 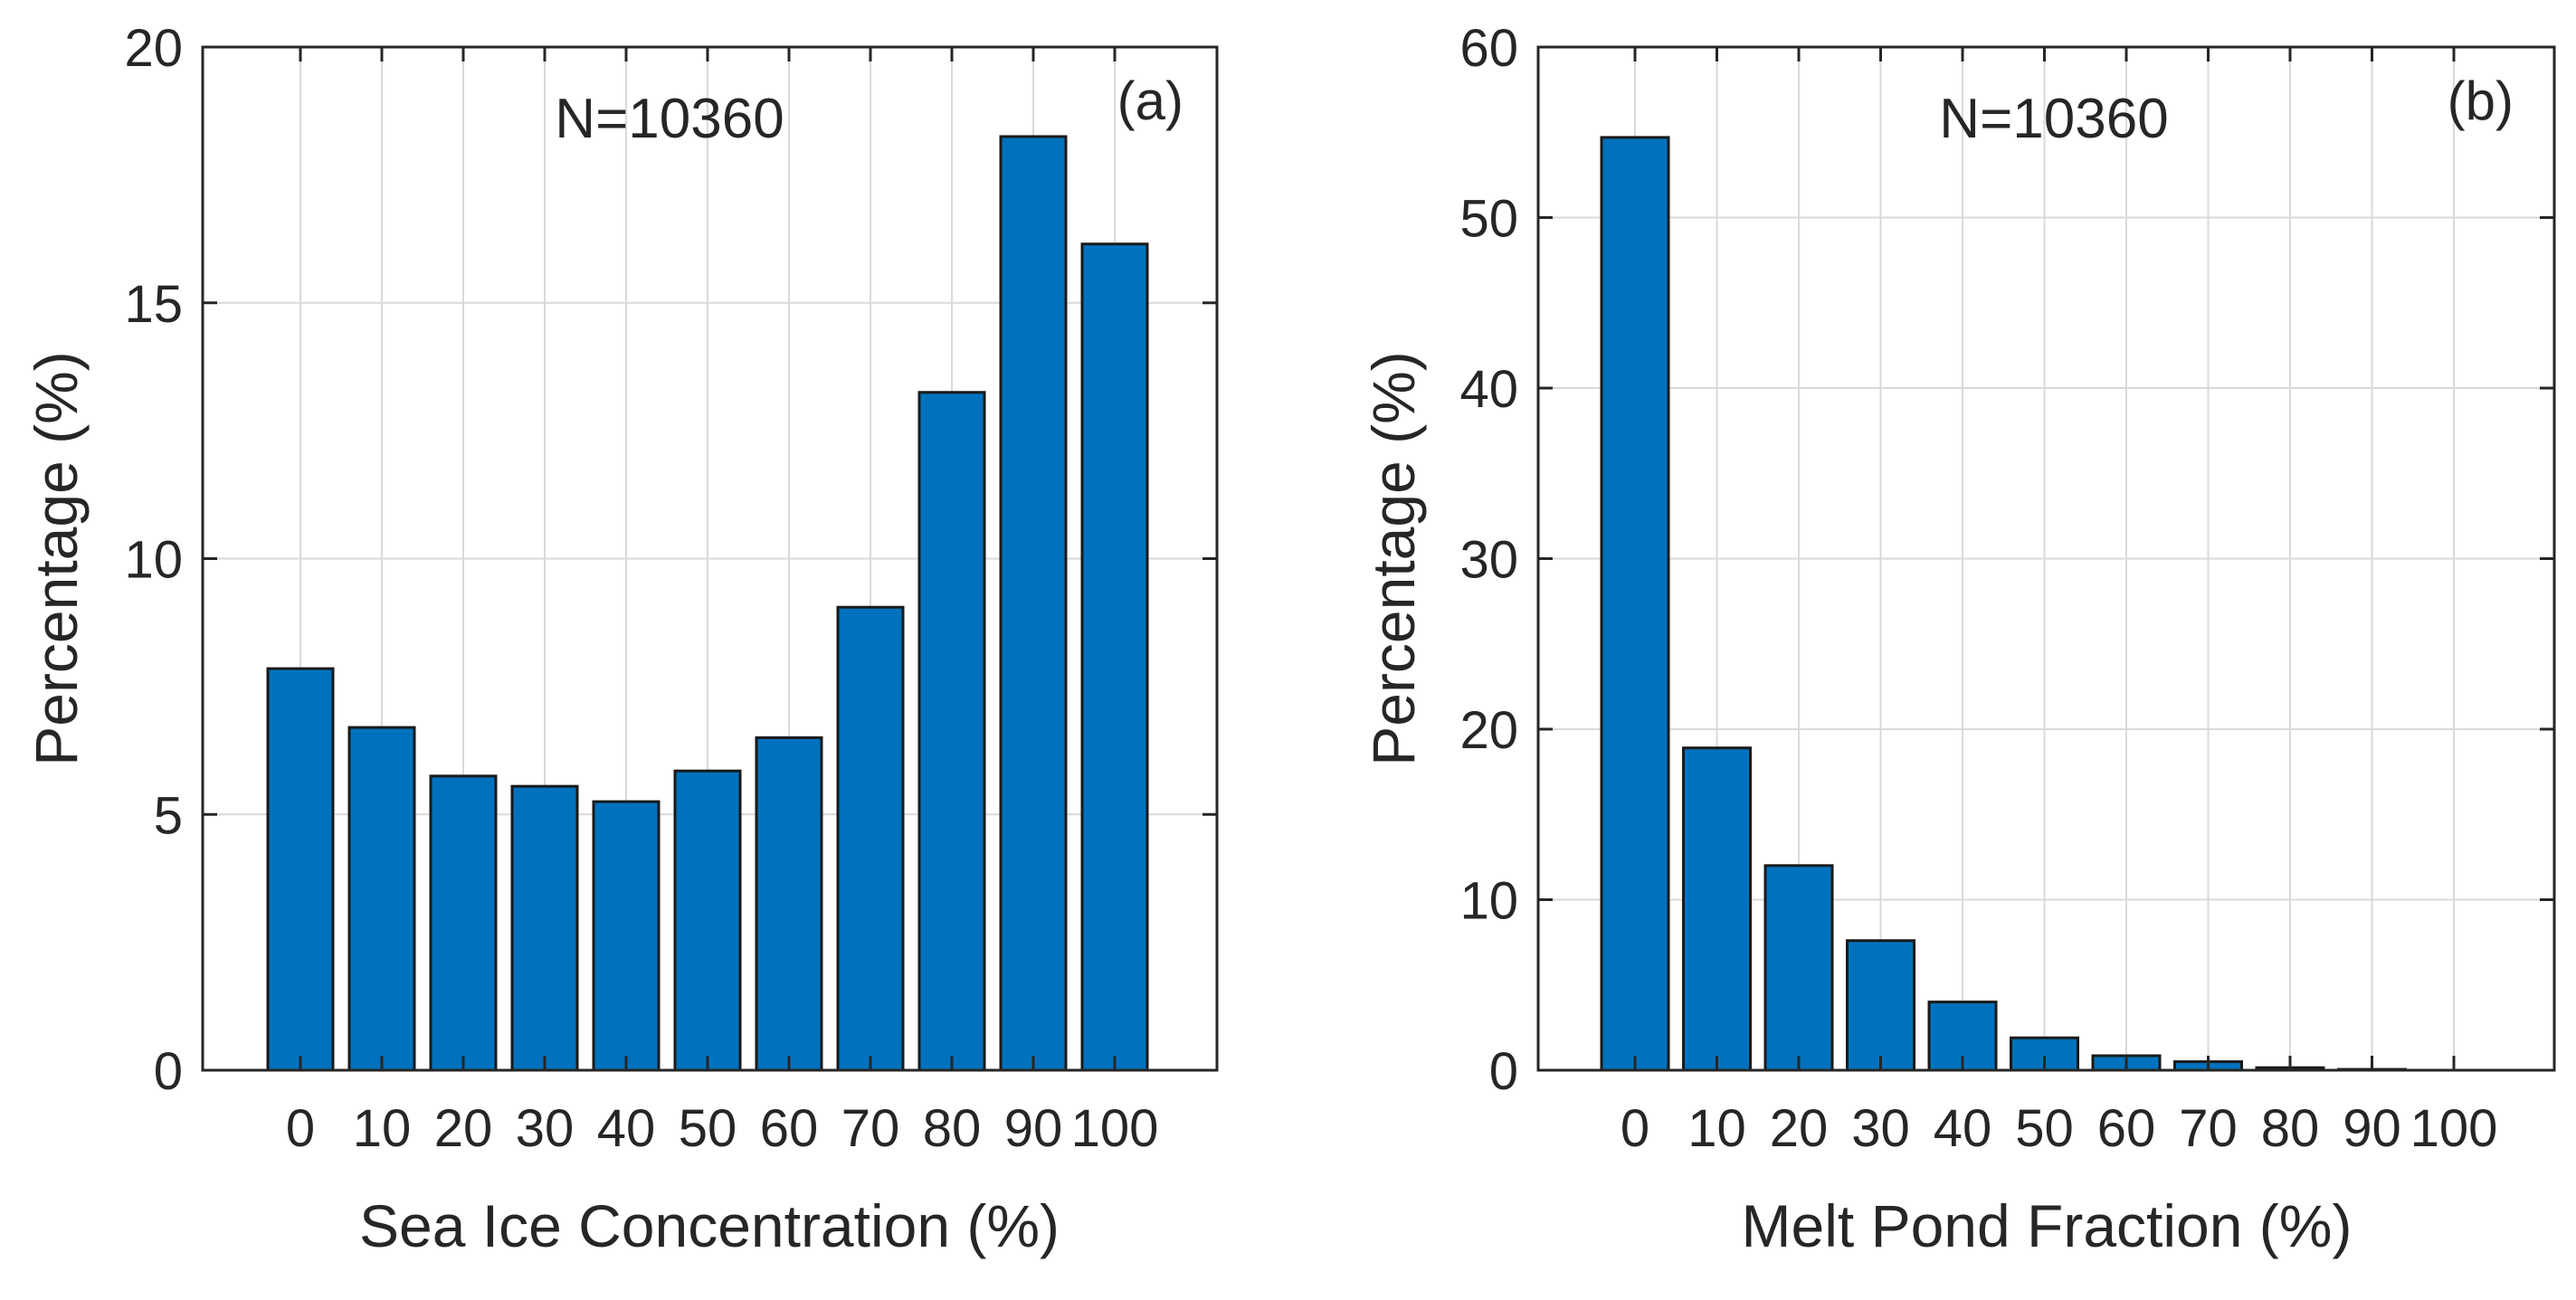 I want to click on y-tick-label: 40, so click(x=1488, y=389).